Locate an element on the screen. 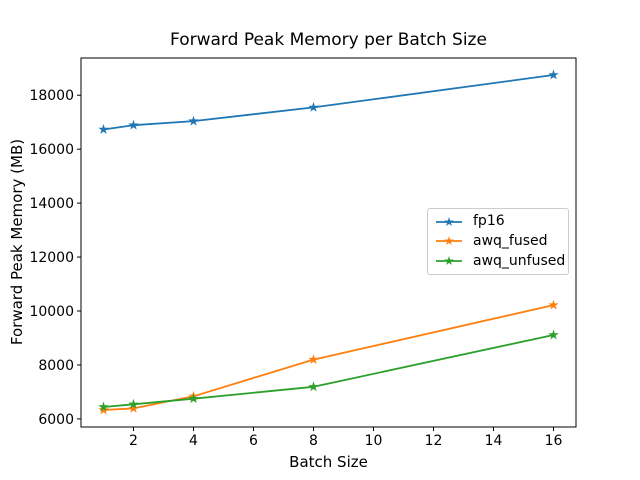  legend-item-awq-unfused: awq_unfused is located at coordinates (500, 260).